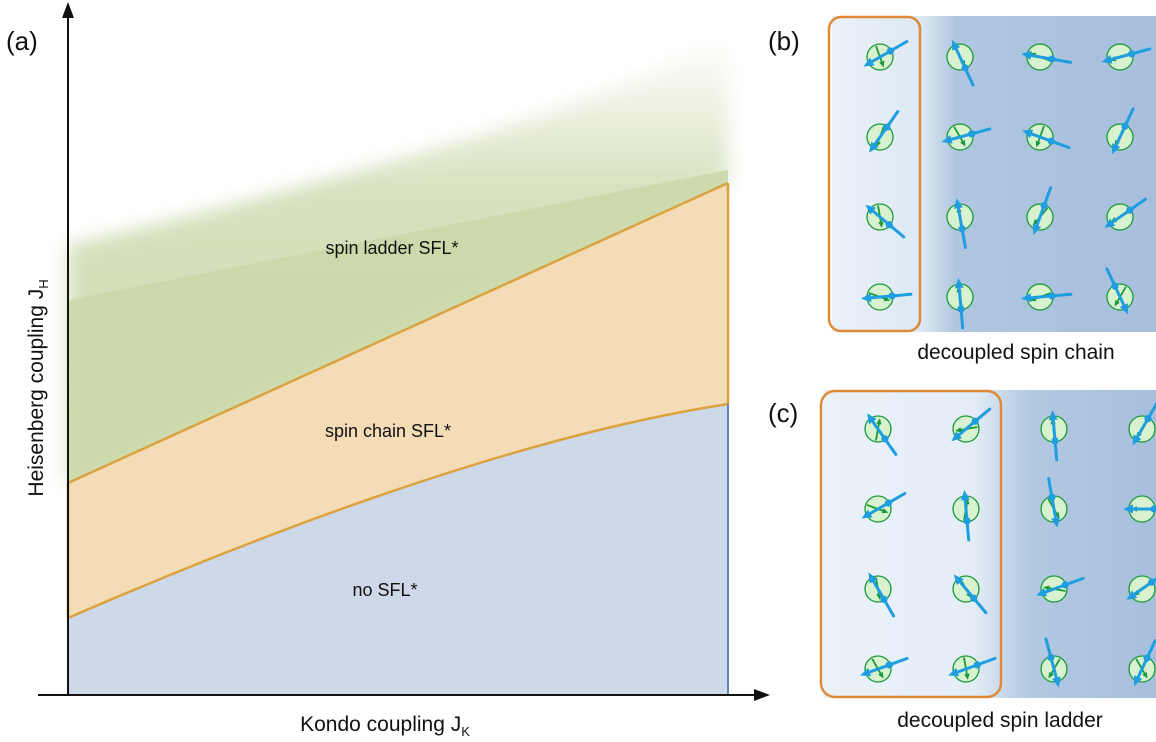  Describe the element at coordinates (391, 248) in the screenshot. I see `region-label-ladder: spin ladder SFL*` at that location.